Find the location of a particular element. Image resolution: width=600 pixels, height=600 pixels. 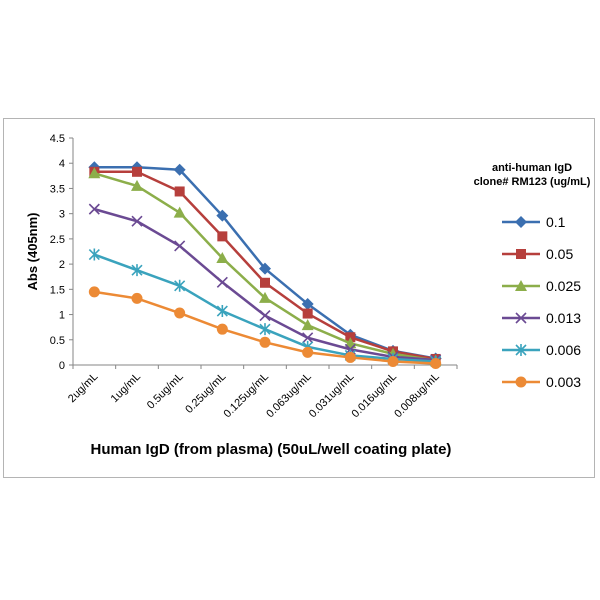

y-tick-label: 3 is located at coordinates (62, 215).